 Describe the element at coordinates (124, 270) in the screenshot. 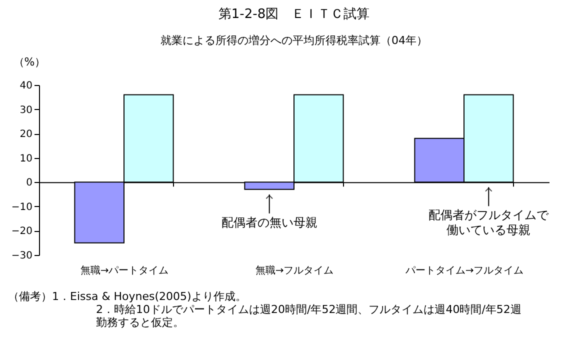

I see `x-tick-label: 無職→パートタイム` at that location.